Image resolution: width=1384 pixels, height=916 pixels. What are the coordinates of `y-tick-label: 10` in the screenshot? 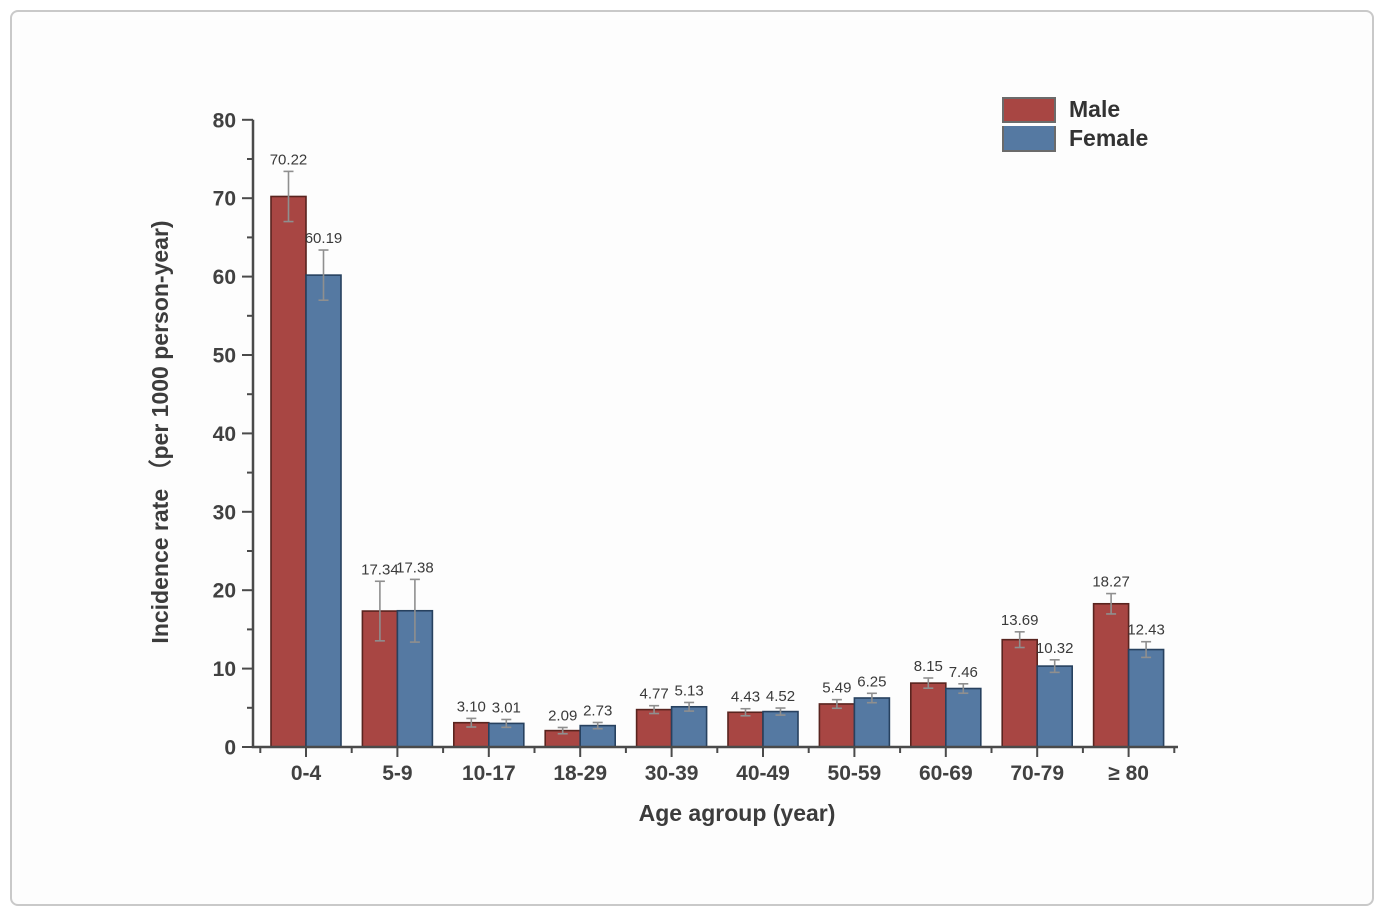 It's located at (224, 669).